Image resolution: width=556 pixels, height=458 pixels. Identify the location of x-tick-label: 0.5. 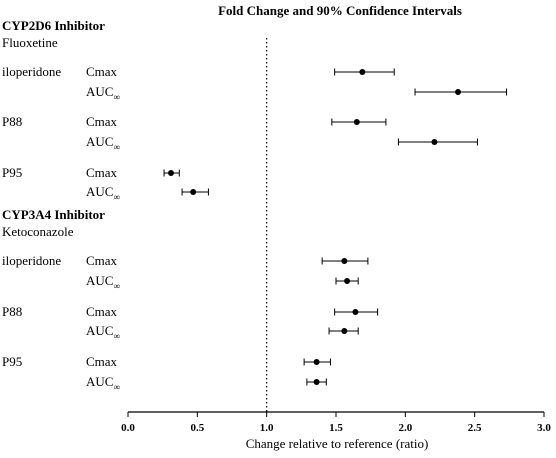
(197, 428).